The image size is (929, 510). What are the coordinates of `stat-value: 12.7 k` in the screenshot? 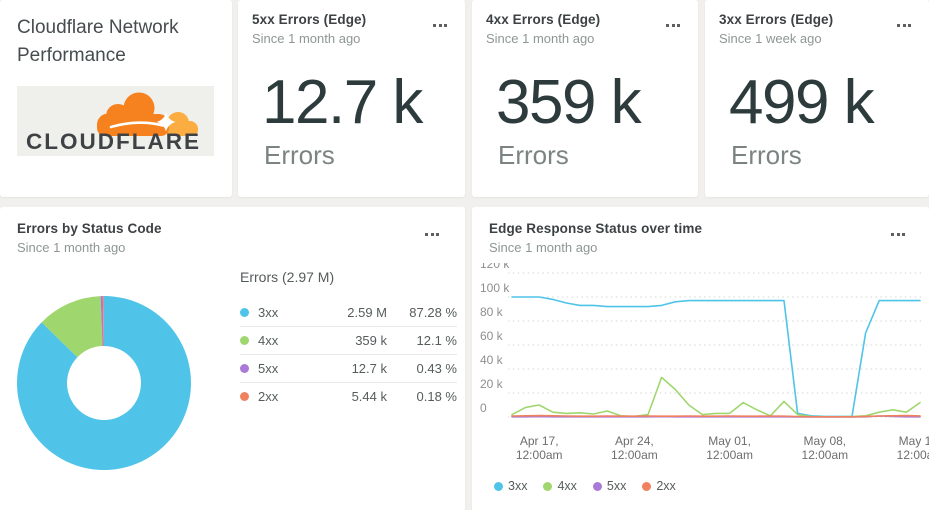 It's located at (342, 102).